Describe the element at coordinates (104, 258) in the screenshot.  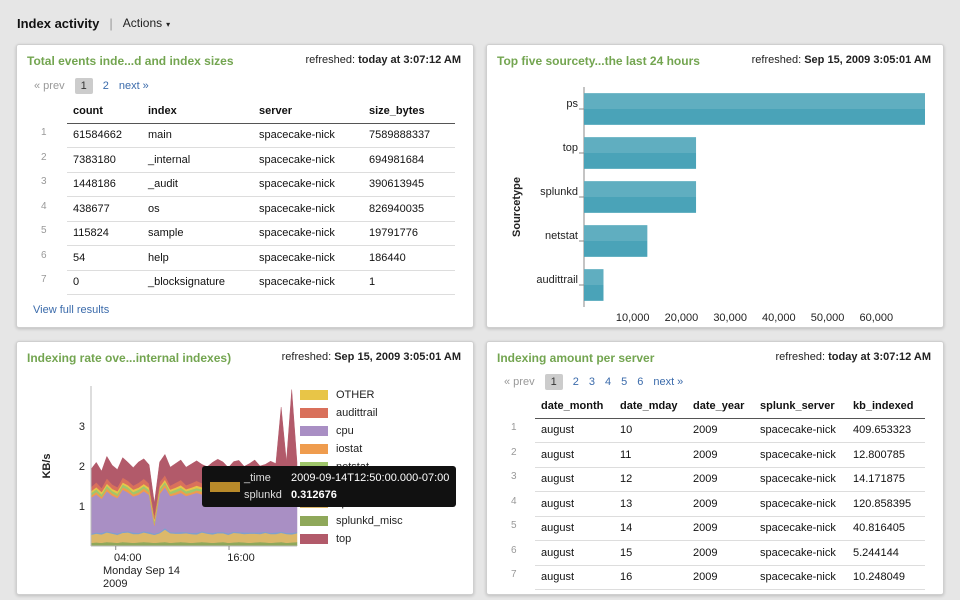
I see `table-cell: 54` at that location.